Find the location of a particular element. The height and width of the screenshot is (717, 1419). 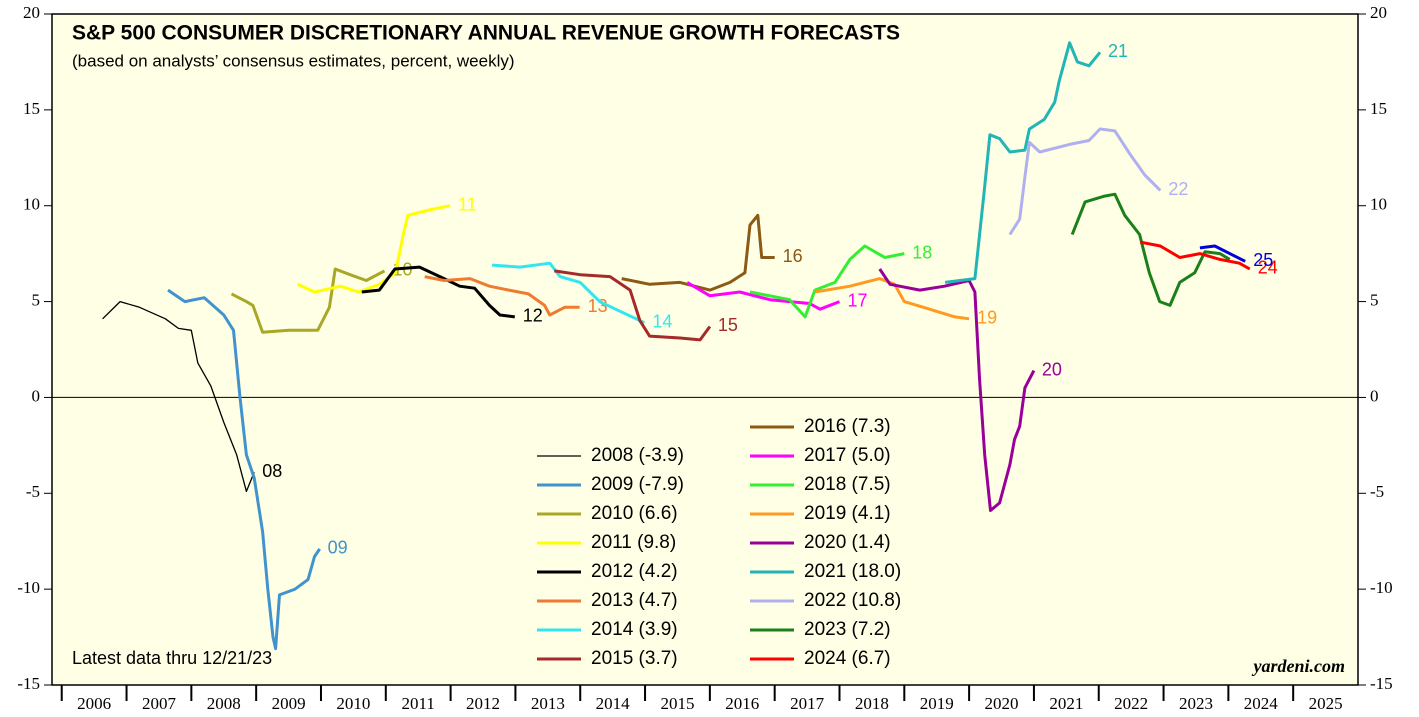

legend-label: 2022 (10.8) is located at coordinates (852, 600).